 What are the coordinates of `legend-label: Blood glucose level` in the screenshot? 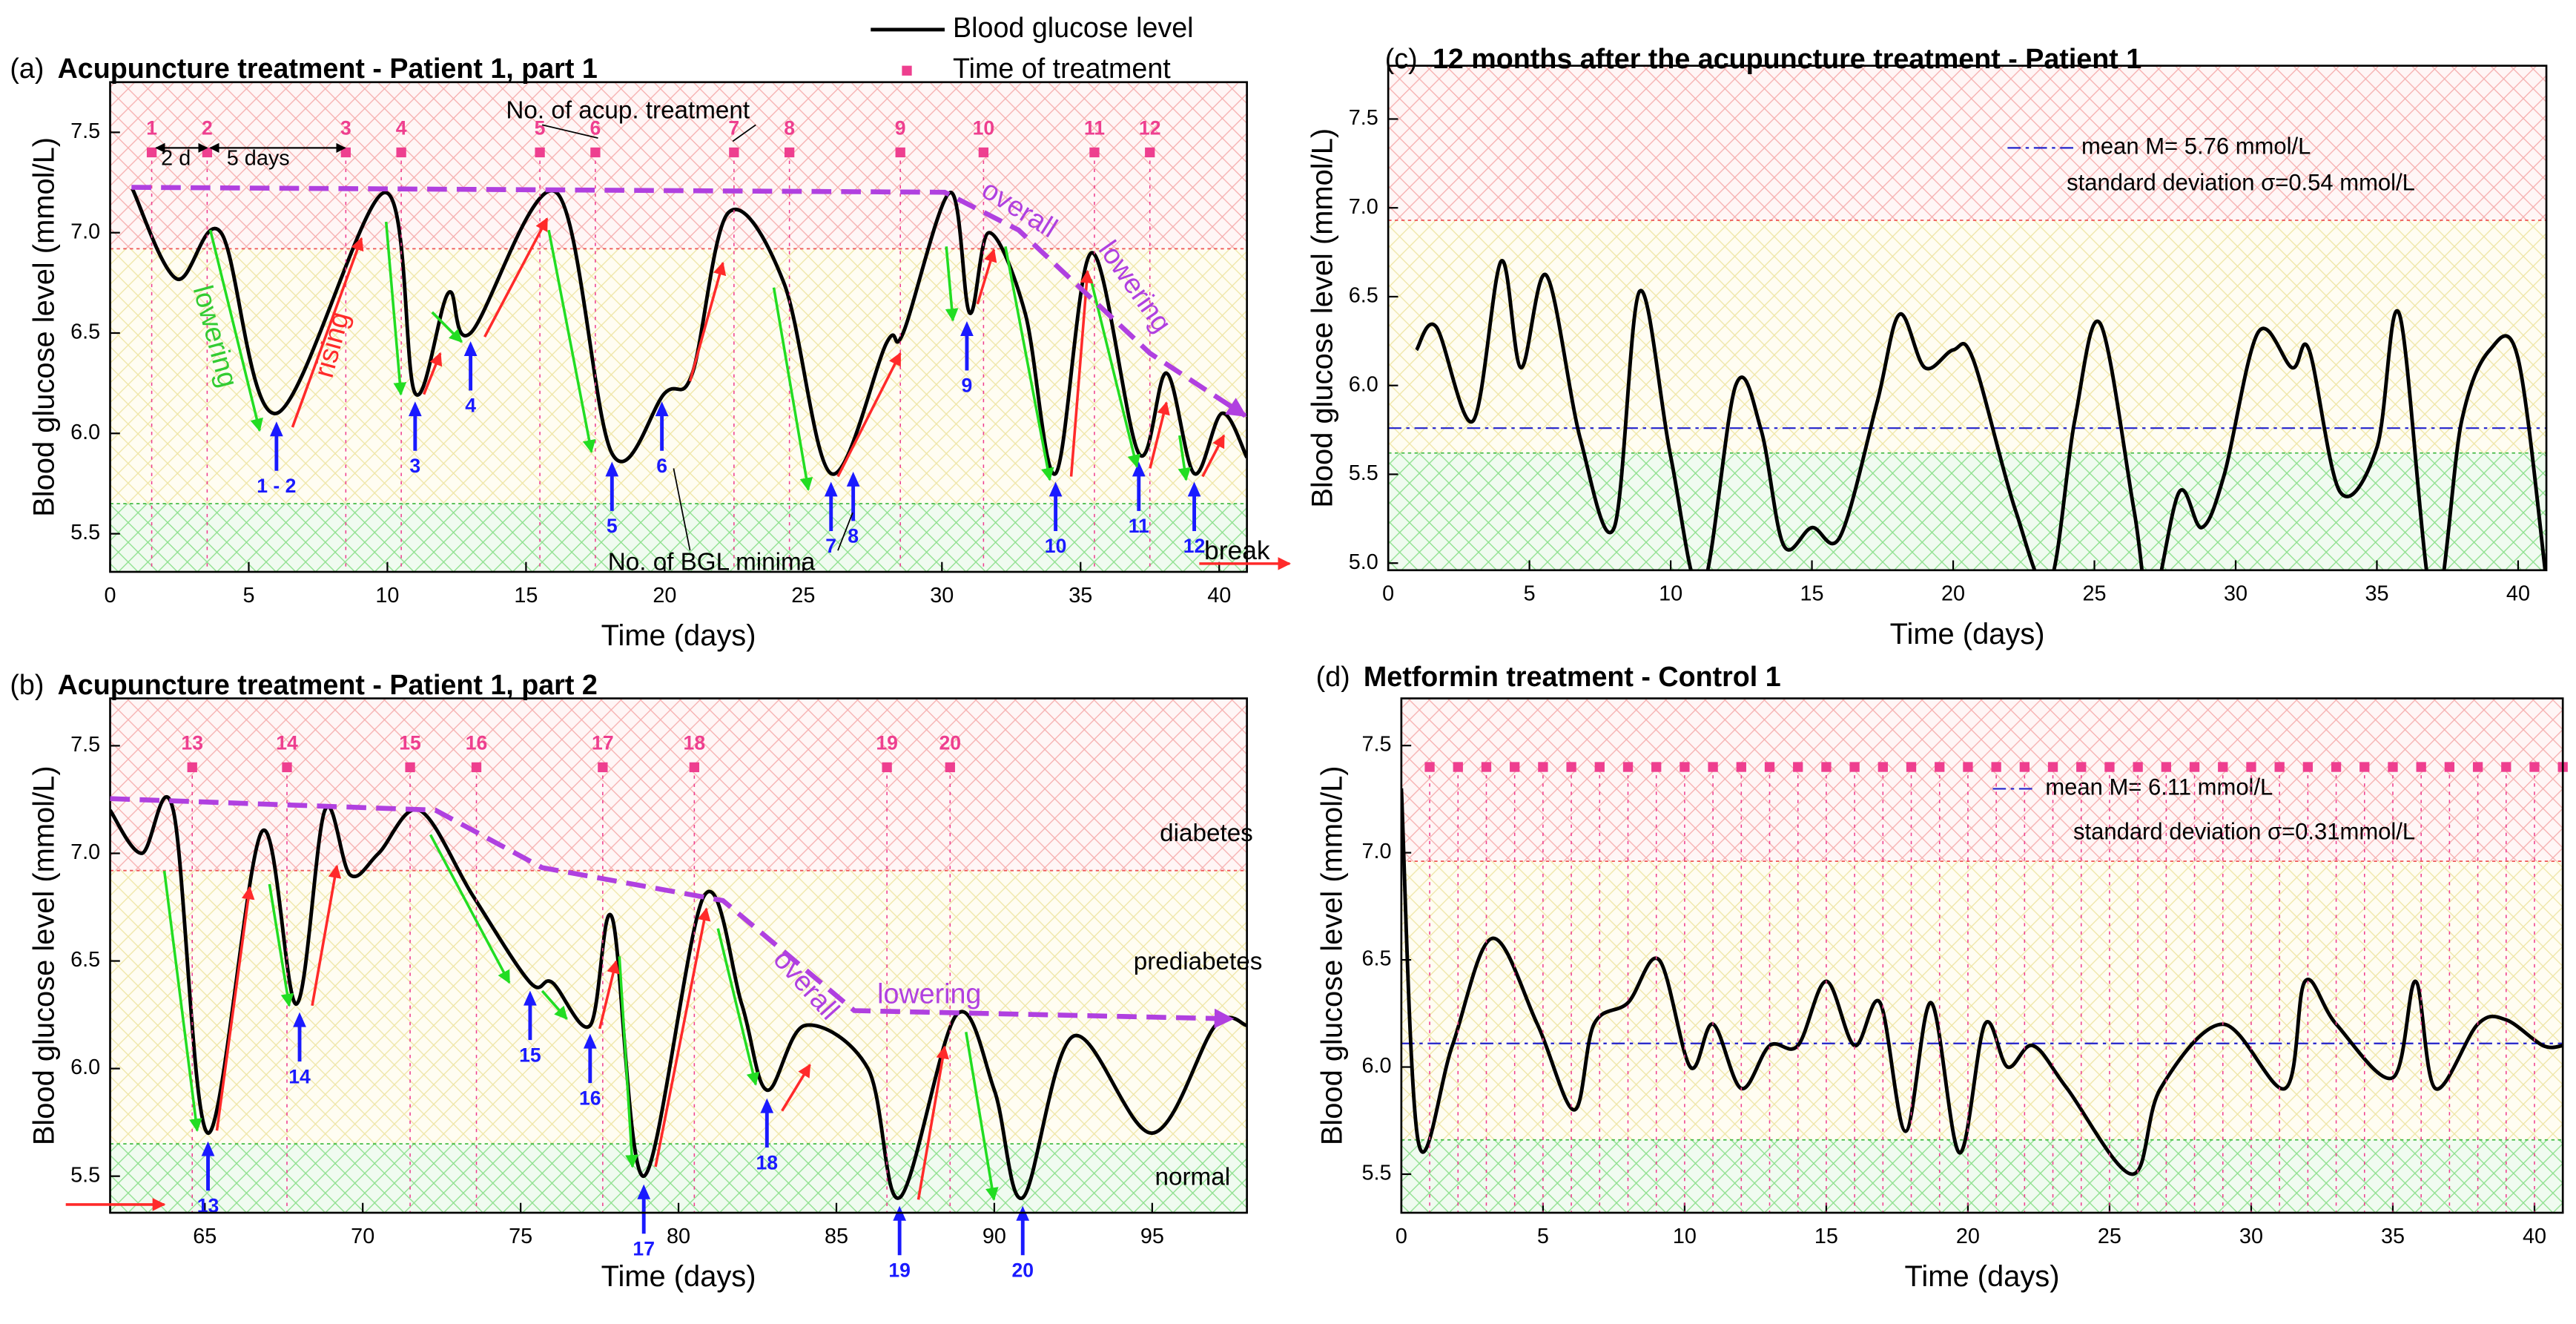 It's located at (1073, 27).